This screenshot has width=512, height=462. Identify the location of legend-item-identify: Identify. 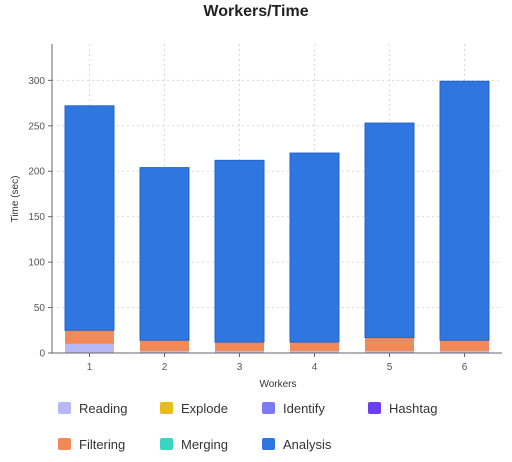
(293, 408).